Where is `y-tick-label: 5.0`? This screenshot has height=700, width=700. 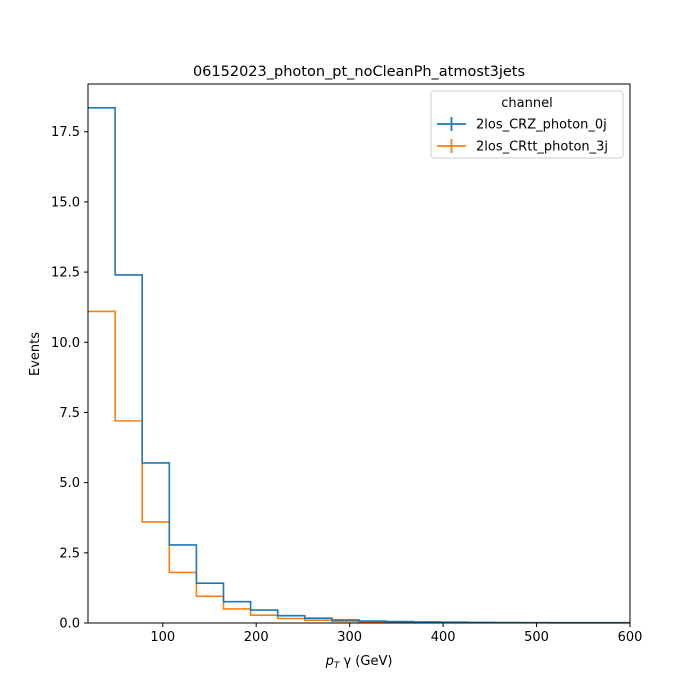 y-tick-label: 5.0 is located at coordinates (69, 483).